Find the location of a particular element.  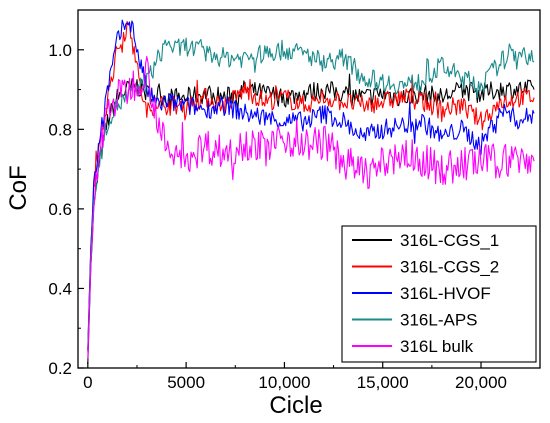

legend-label: 316L bulk is located at coordinates (437, 346).